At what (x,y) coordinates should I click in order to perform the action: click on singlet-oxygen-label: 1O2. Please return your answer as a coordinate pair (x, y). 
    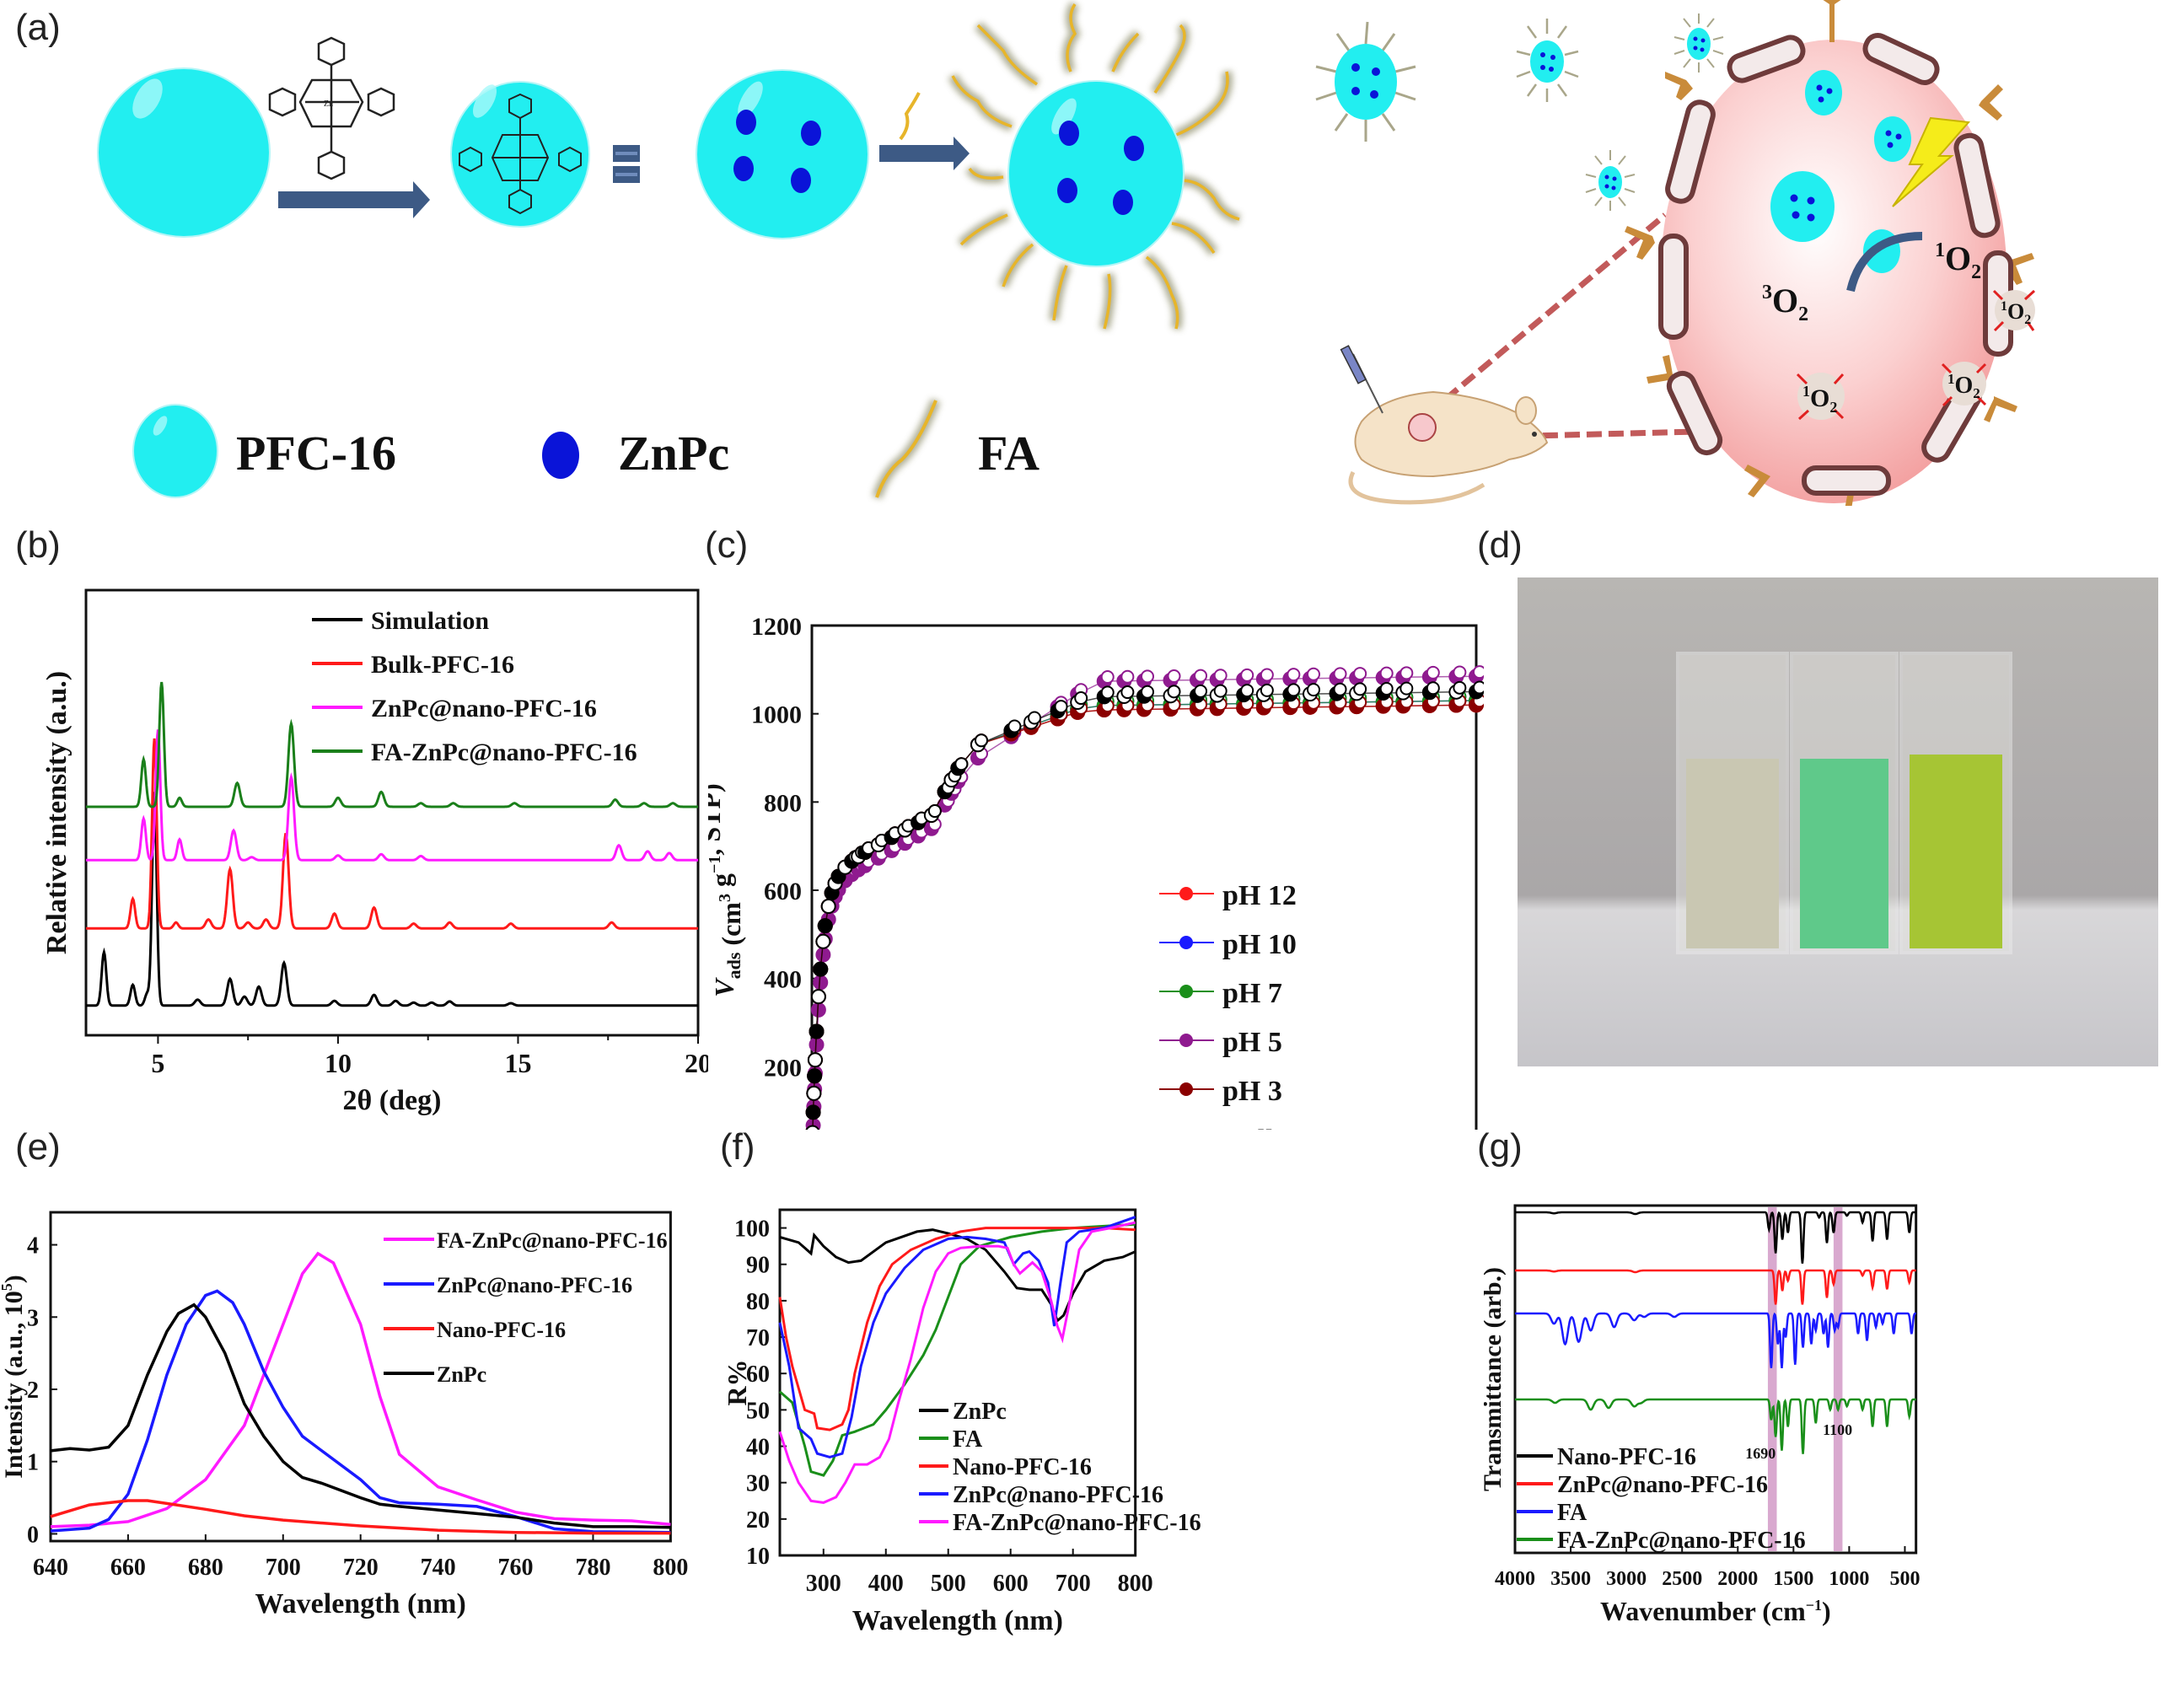
    Looking at the image, I should click on (1958, 261).